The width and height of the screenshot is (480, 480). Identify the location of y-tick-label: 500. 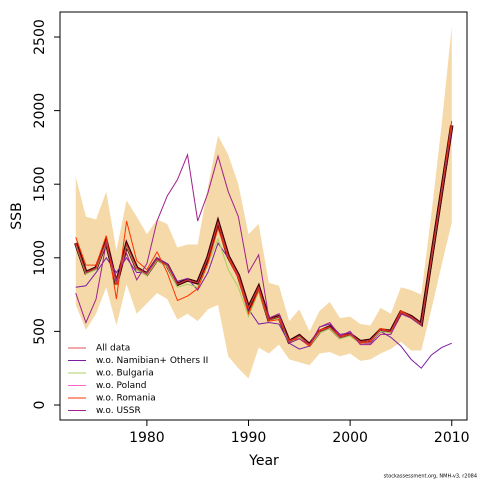
(40, 331).